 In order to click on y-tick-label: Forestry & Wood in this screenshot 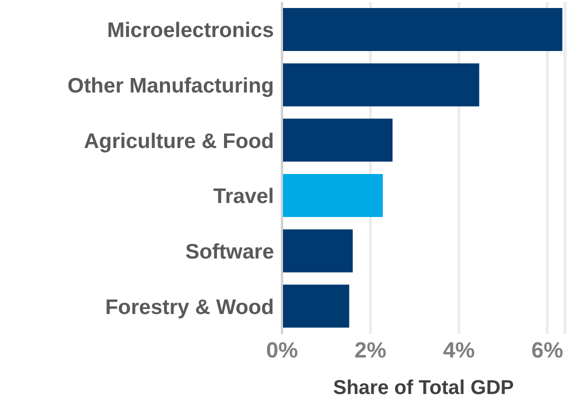, I will do `click(189, 307)`.